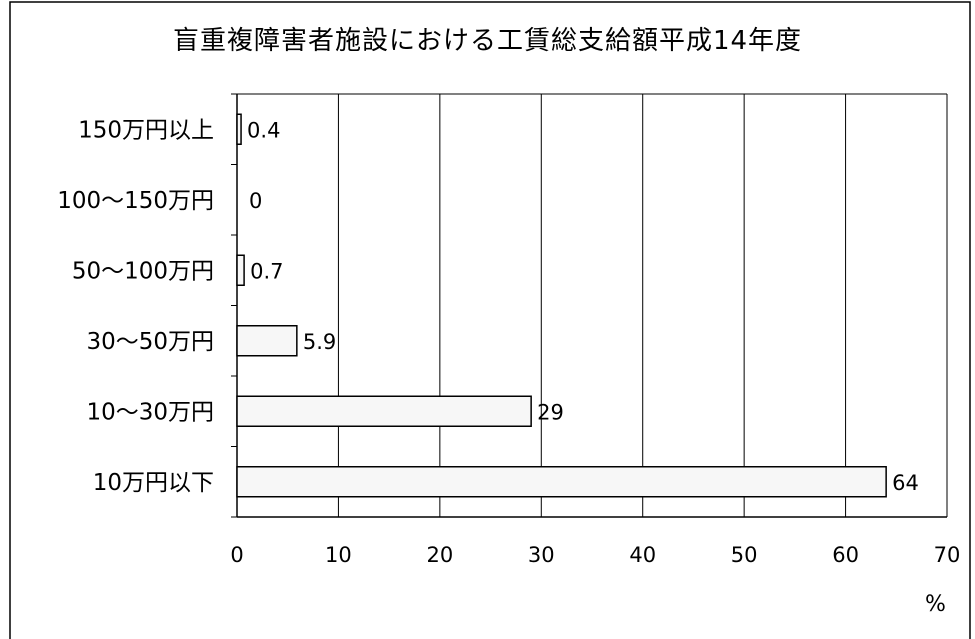 The width and height of the screenshot is (975, 639). Describe the element at coordinates (905, 483) in the screenshot. I see `data-label: 64` at that location.